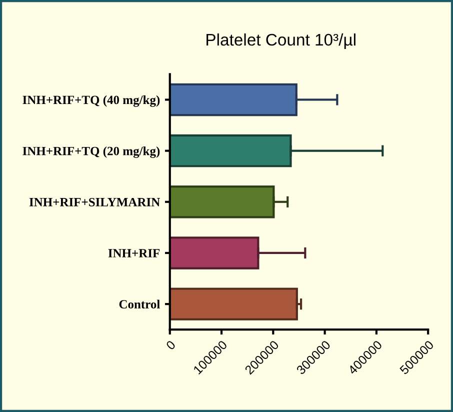 The height and width of the screenshot is (412, 453). What do you see at coordinates (91, 152) in the screenshot?
I see `y-tick-label: INH+RIF+TQ (20 mg/kg)` at bounding box center [91, 152].